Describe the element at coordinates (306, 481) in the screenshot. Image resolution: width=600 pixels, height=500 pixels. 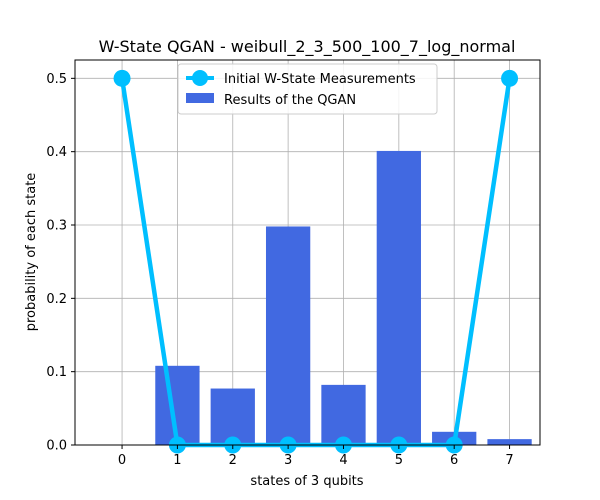
I see `x-axis-label: states of 3 qubits` at that location.